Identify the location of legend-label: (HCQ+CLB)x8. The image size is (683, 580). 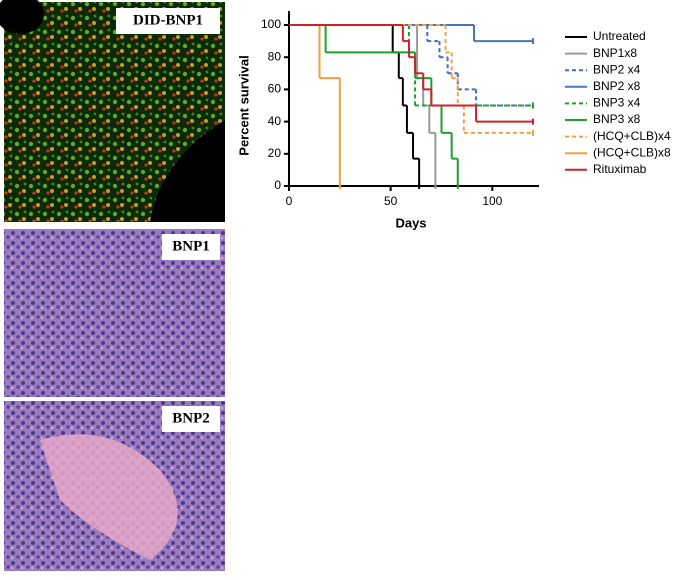
(632, 152).